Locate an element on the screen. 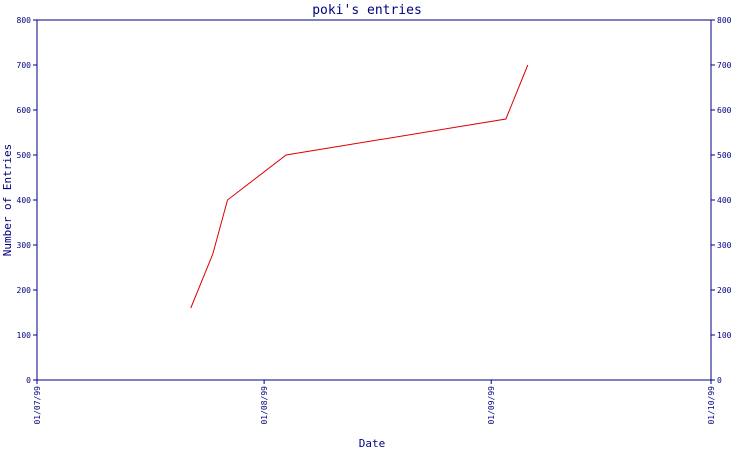  y-tick-label-right: 100 is located at coordinates (724, 335).